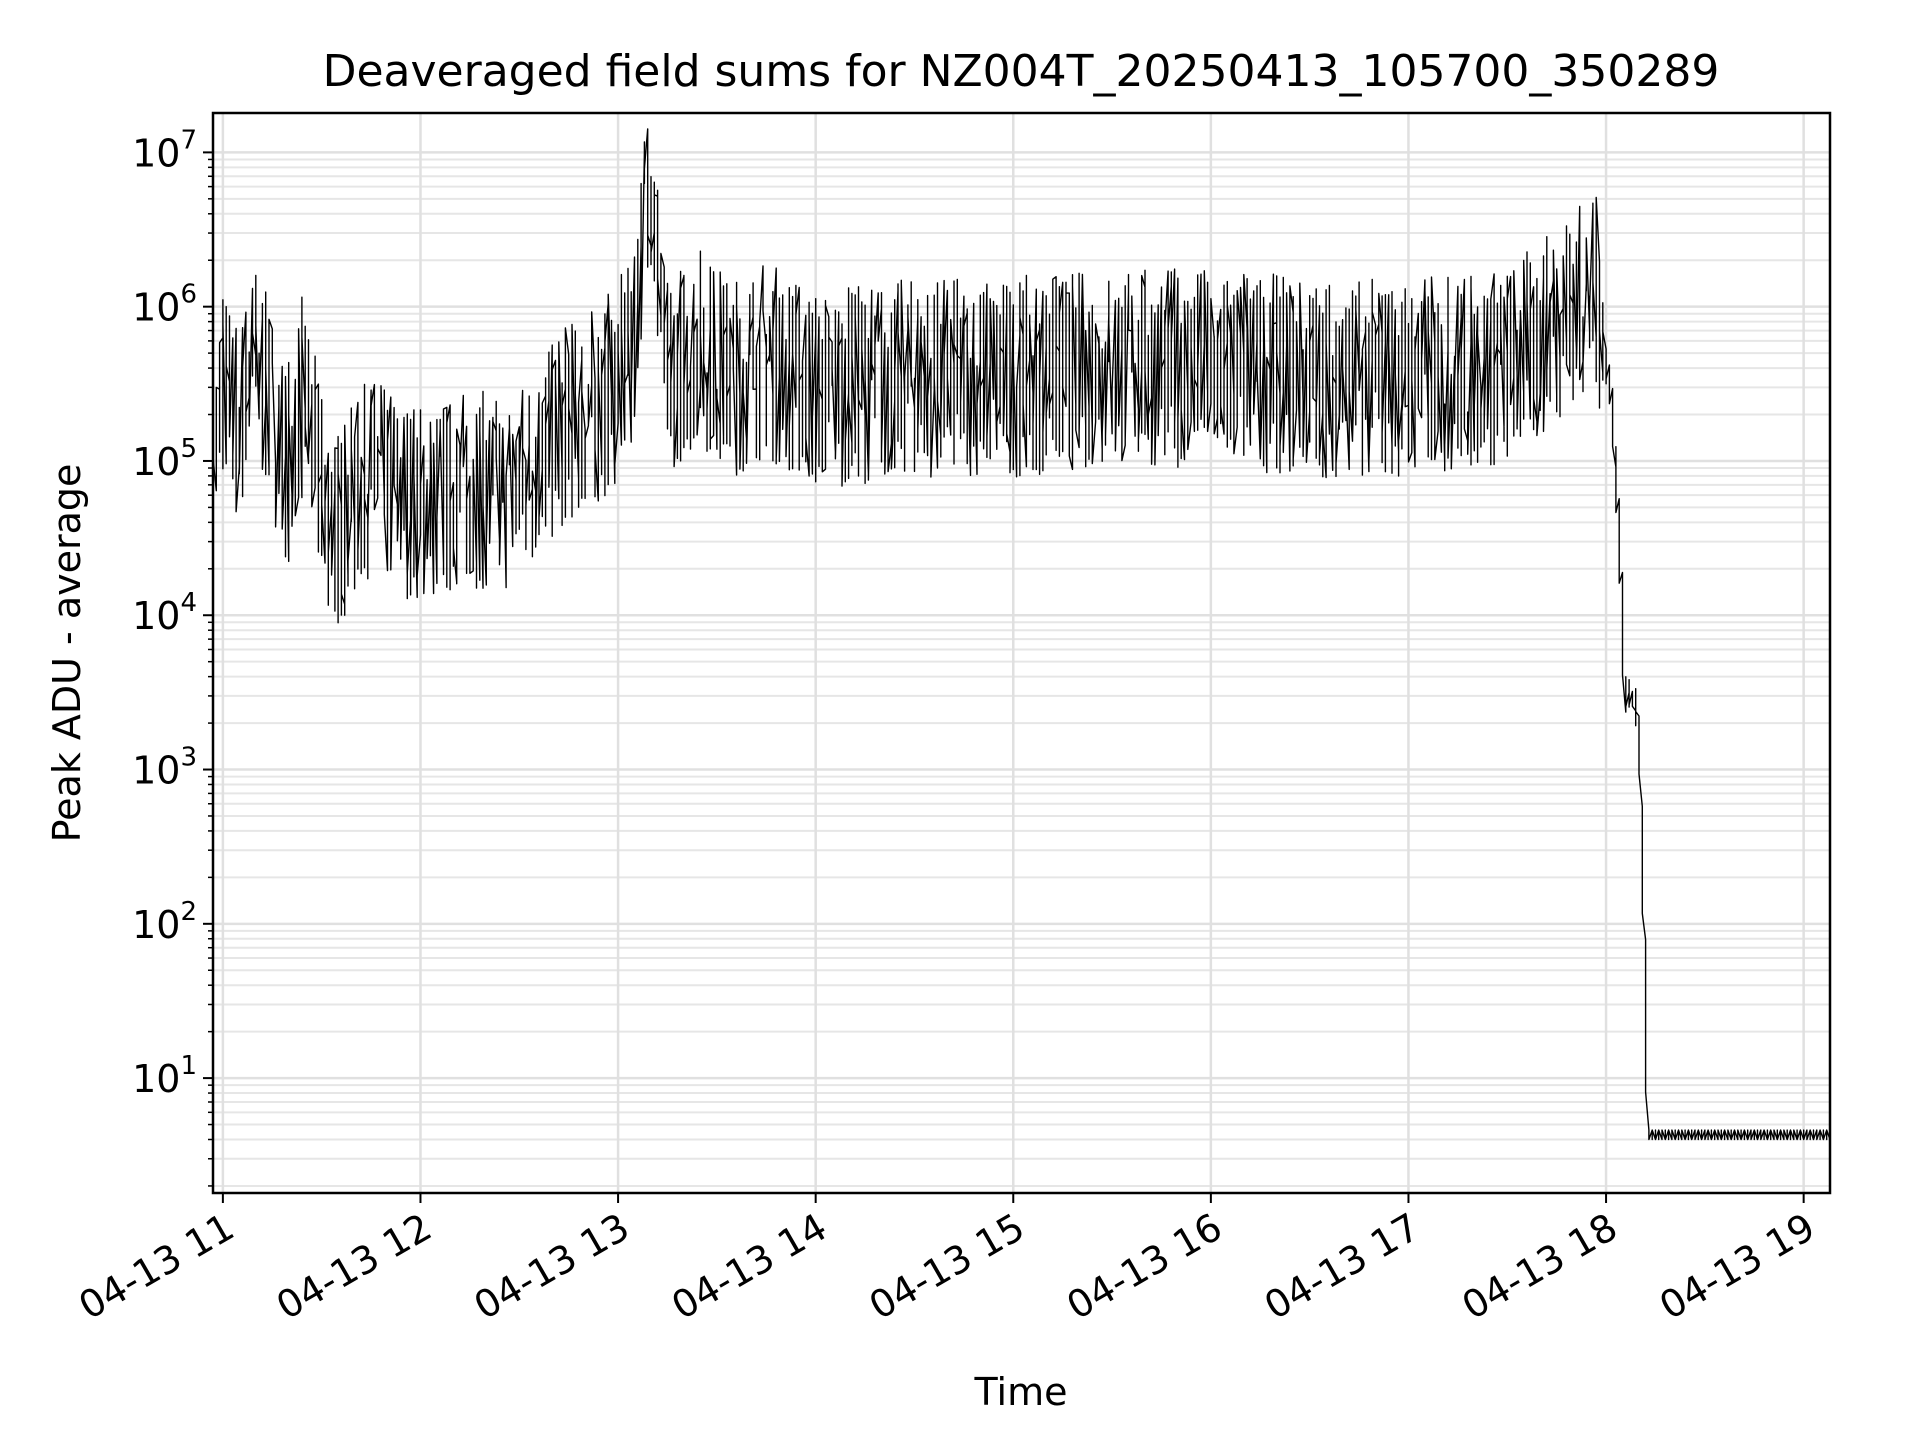  Describe the element at coordinates (164, 150) in the screenshot. I see `y-tick-label: 10⁷` at that location.